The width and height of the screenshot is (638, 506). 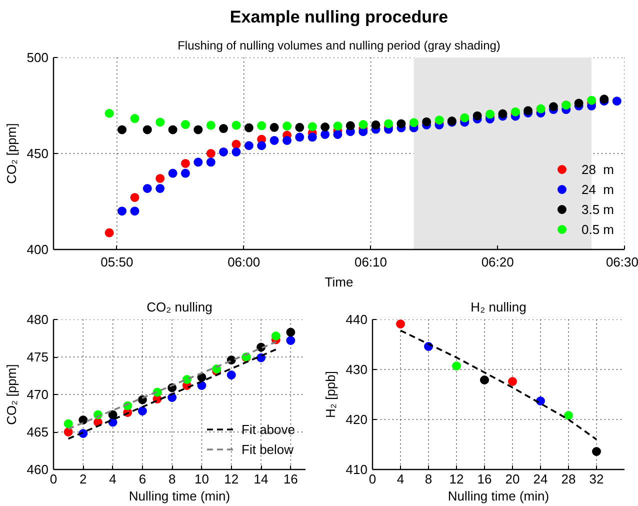 I want to click on y-tick-label: 410, so click(x=357, y=469).